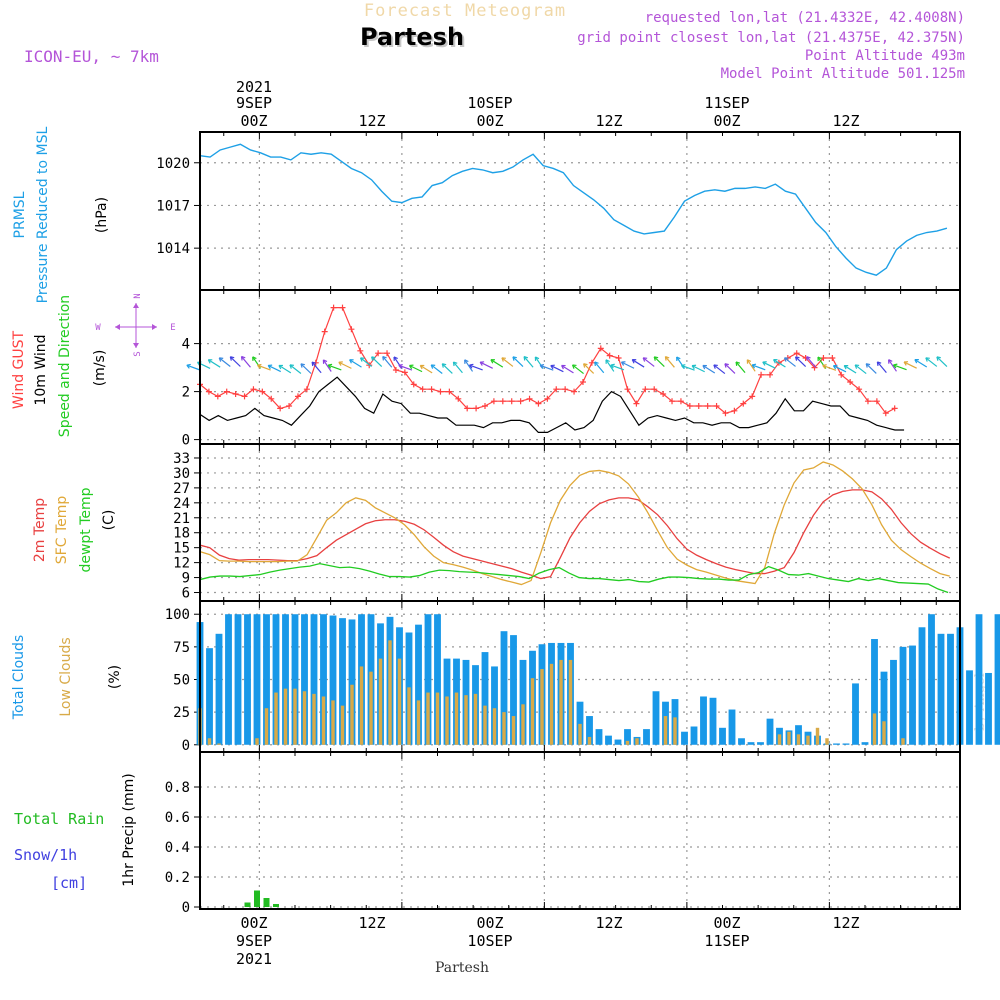 The image size is (1000, 1000). Describe the element at coordinates (573, 209) in the screenshot. I see `pressure-line` at that location.